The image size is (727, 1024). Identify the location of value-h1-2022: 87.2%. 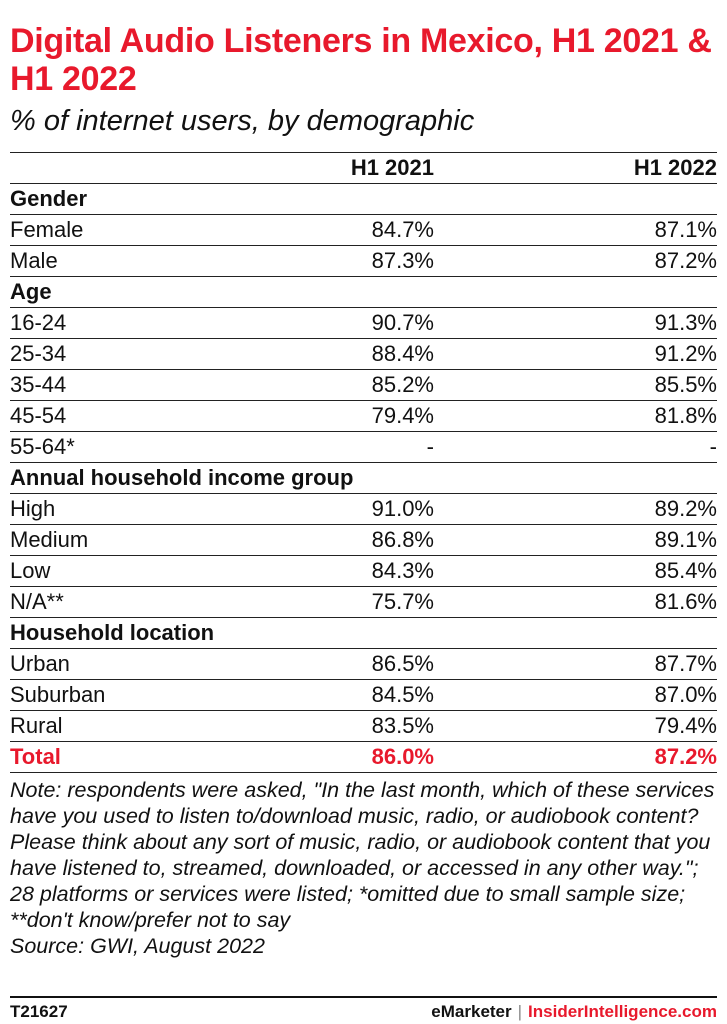
(575, 261).